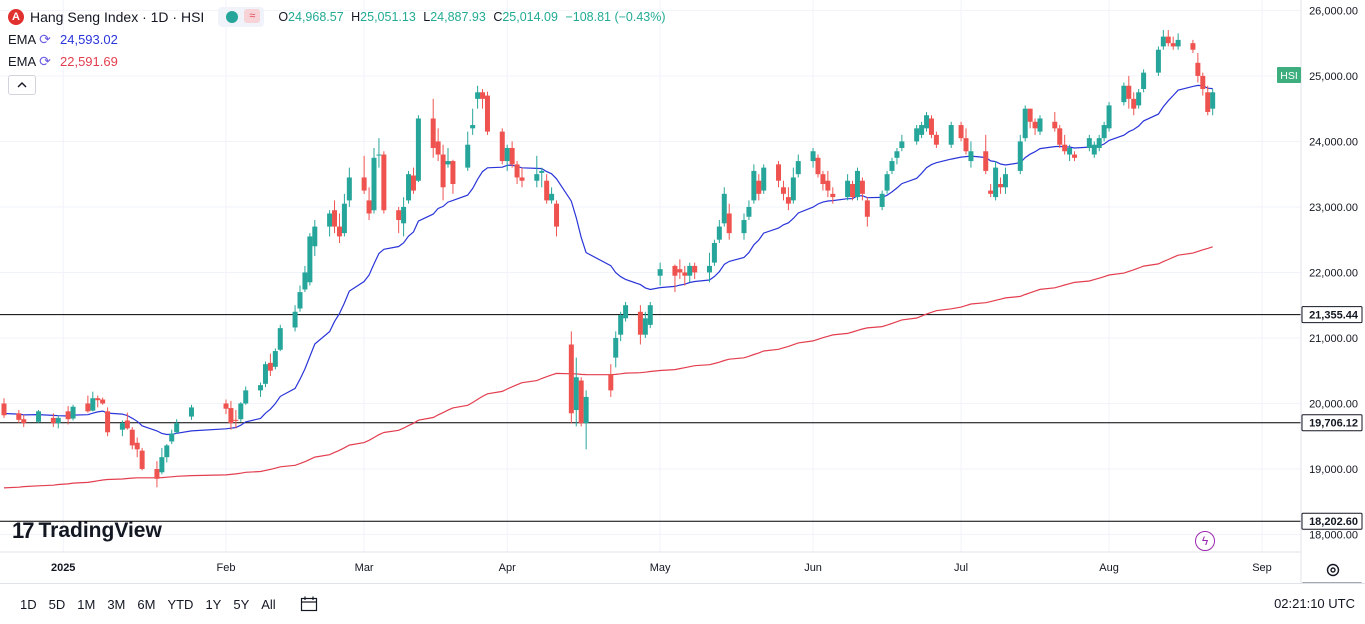 The width and height of the screenshot is (1365, 624). I want to click on range-6m: 6M, so click(146, 604).